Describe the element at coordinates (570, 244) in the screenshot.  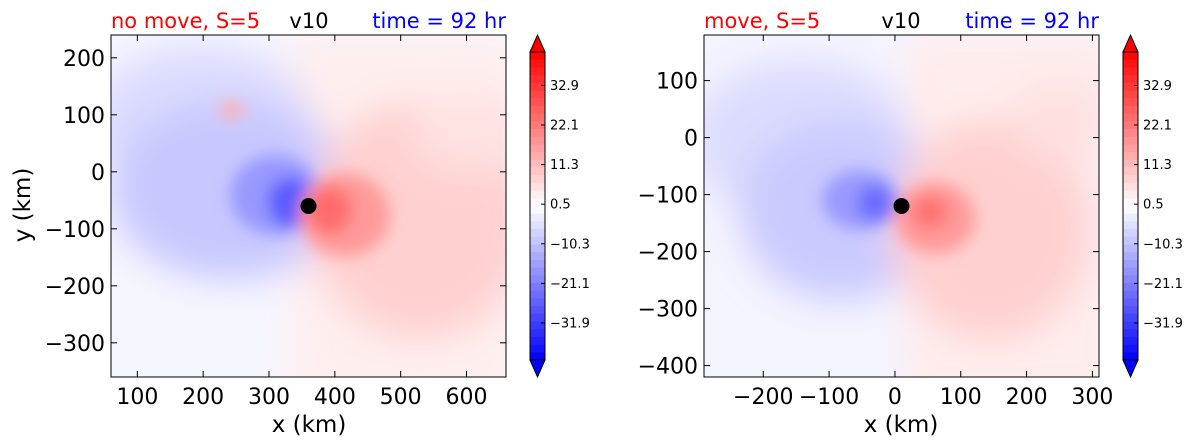
I see `colorbar-tick-label: −10.3` at that location.